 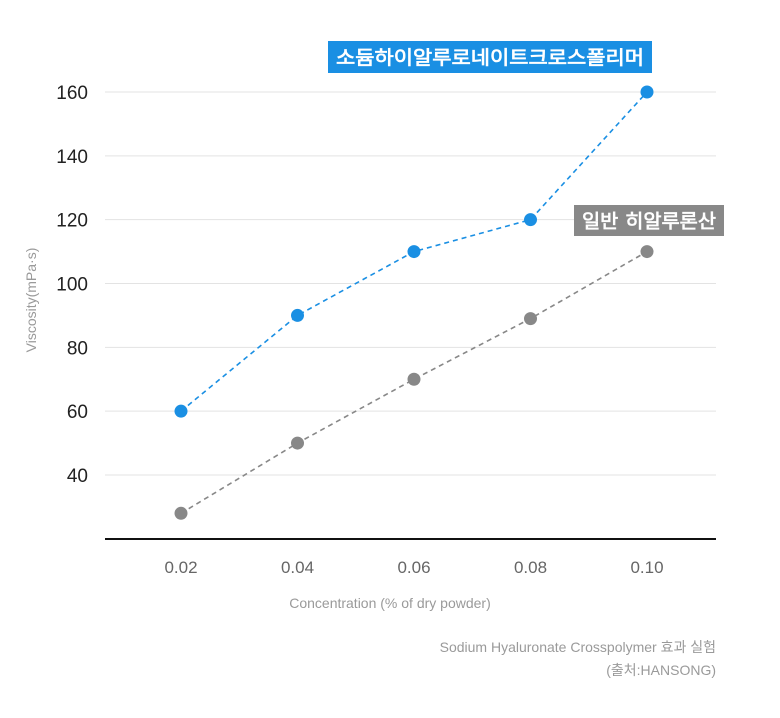 I want to click on y-tick-label: 140, so click(x=72, y=157).